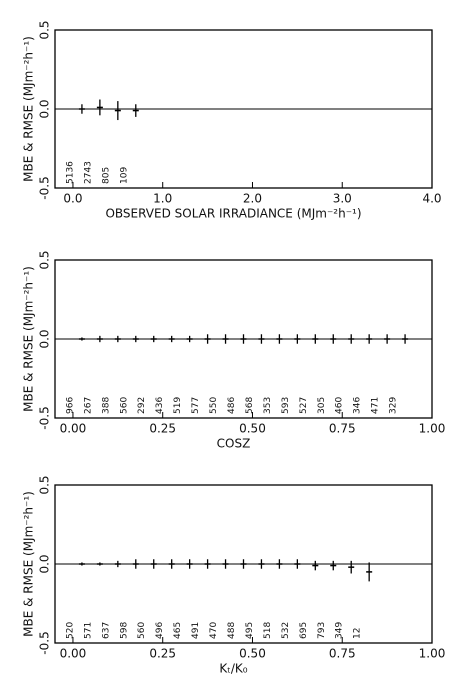 This screenshot has width=454, height=688. Describe the element at coordinates (431, 199) in the screenshot. I see `x-tick-label: 4.0` at that location.